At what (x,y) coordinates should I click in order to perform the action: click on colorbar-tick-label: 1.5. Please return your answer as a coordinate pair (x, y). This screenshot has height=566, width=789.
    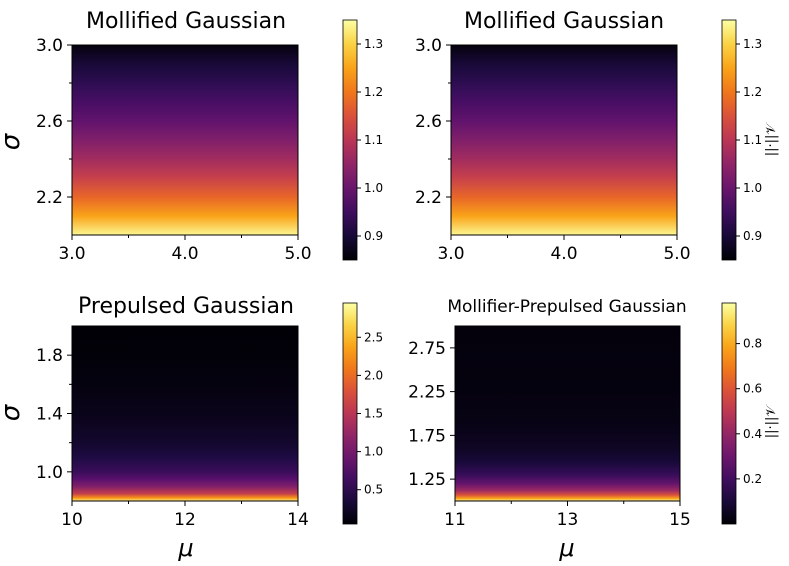
    Looking at the image, I should click on (373, 414).